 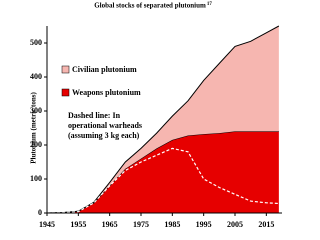 I want to click on x-tick-label: 2015, so click(x=266, y=224).